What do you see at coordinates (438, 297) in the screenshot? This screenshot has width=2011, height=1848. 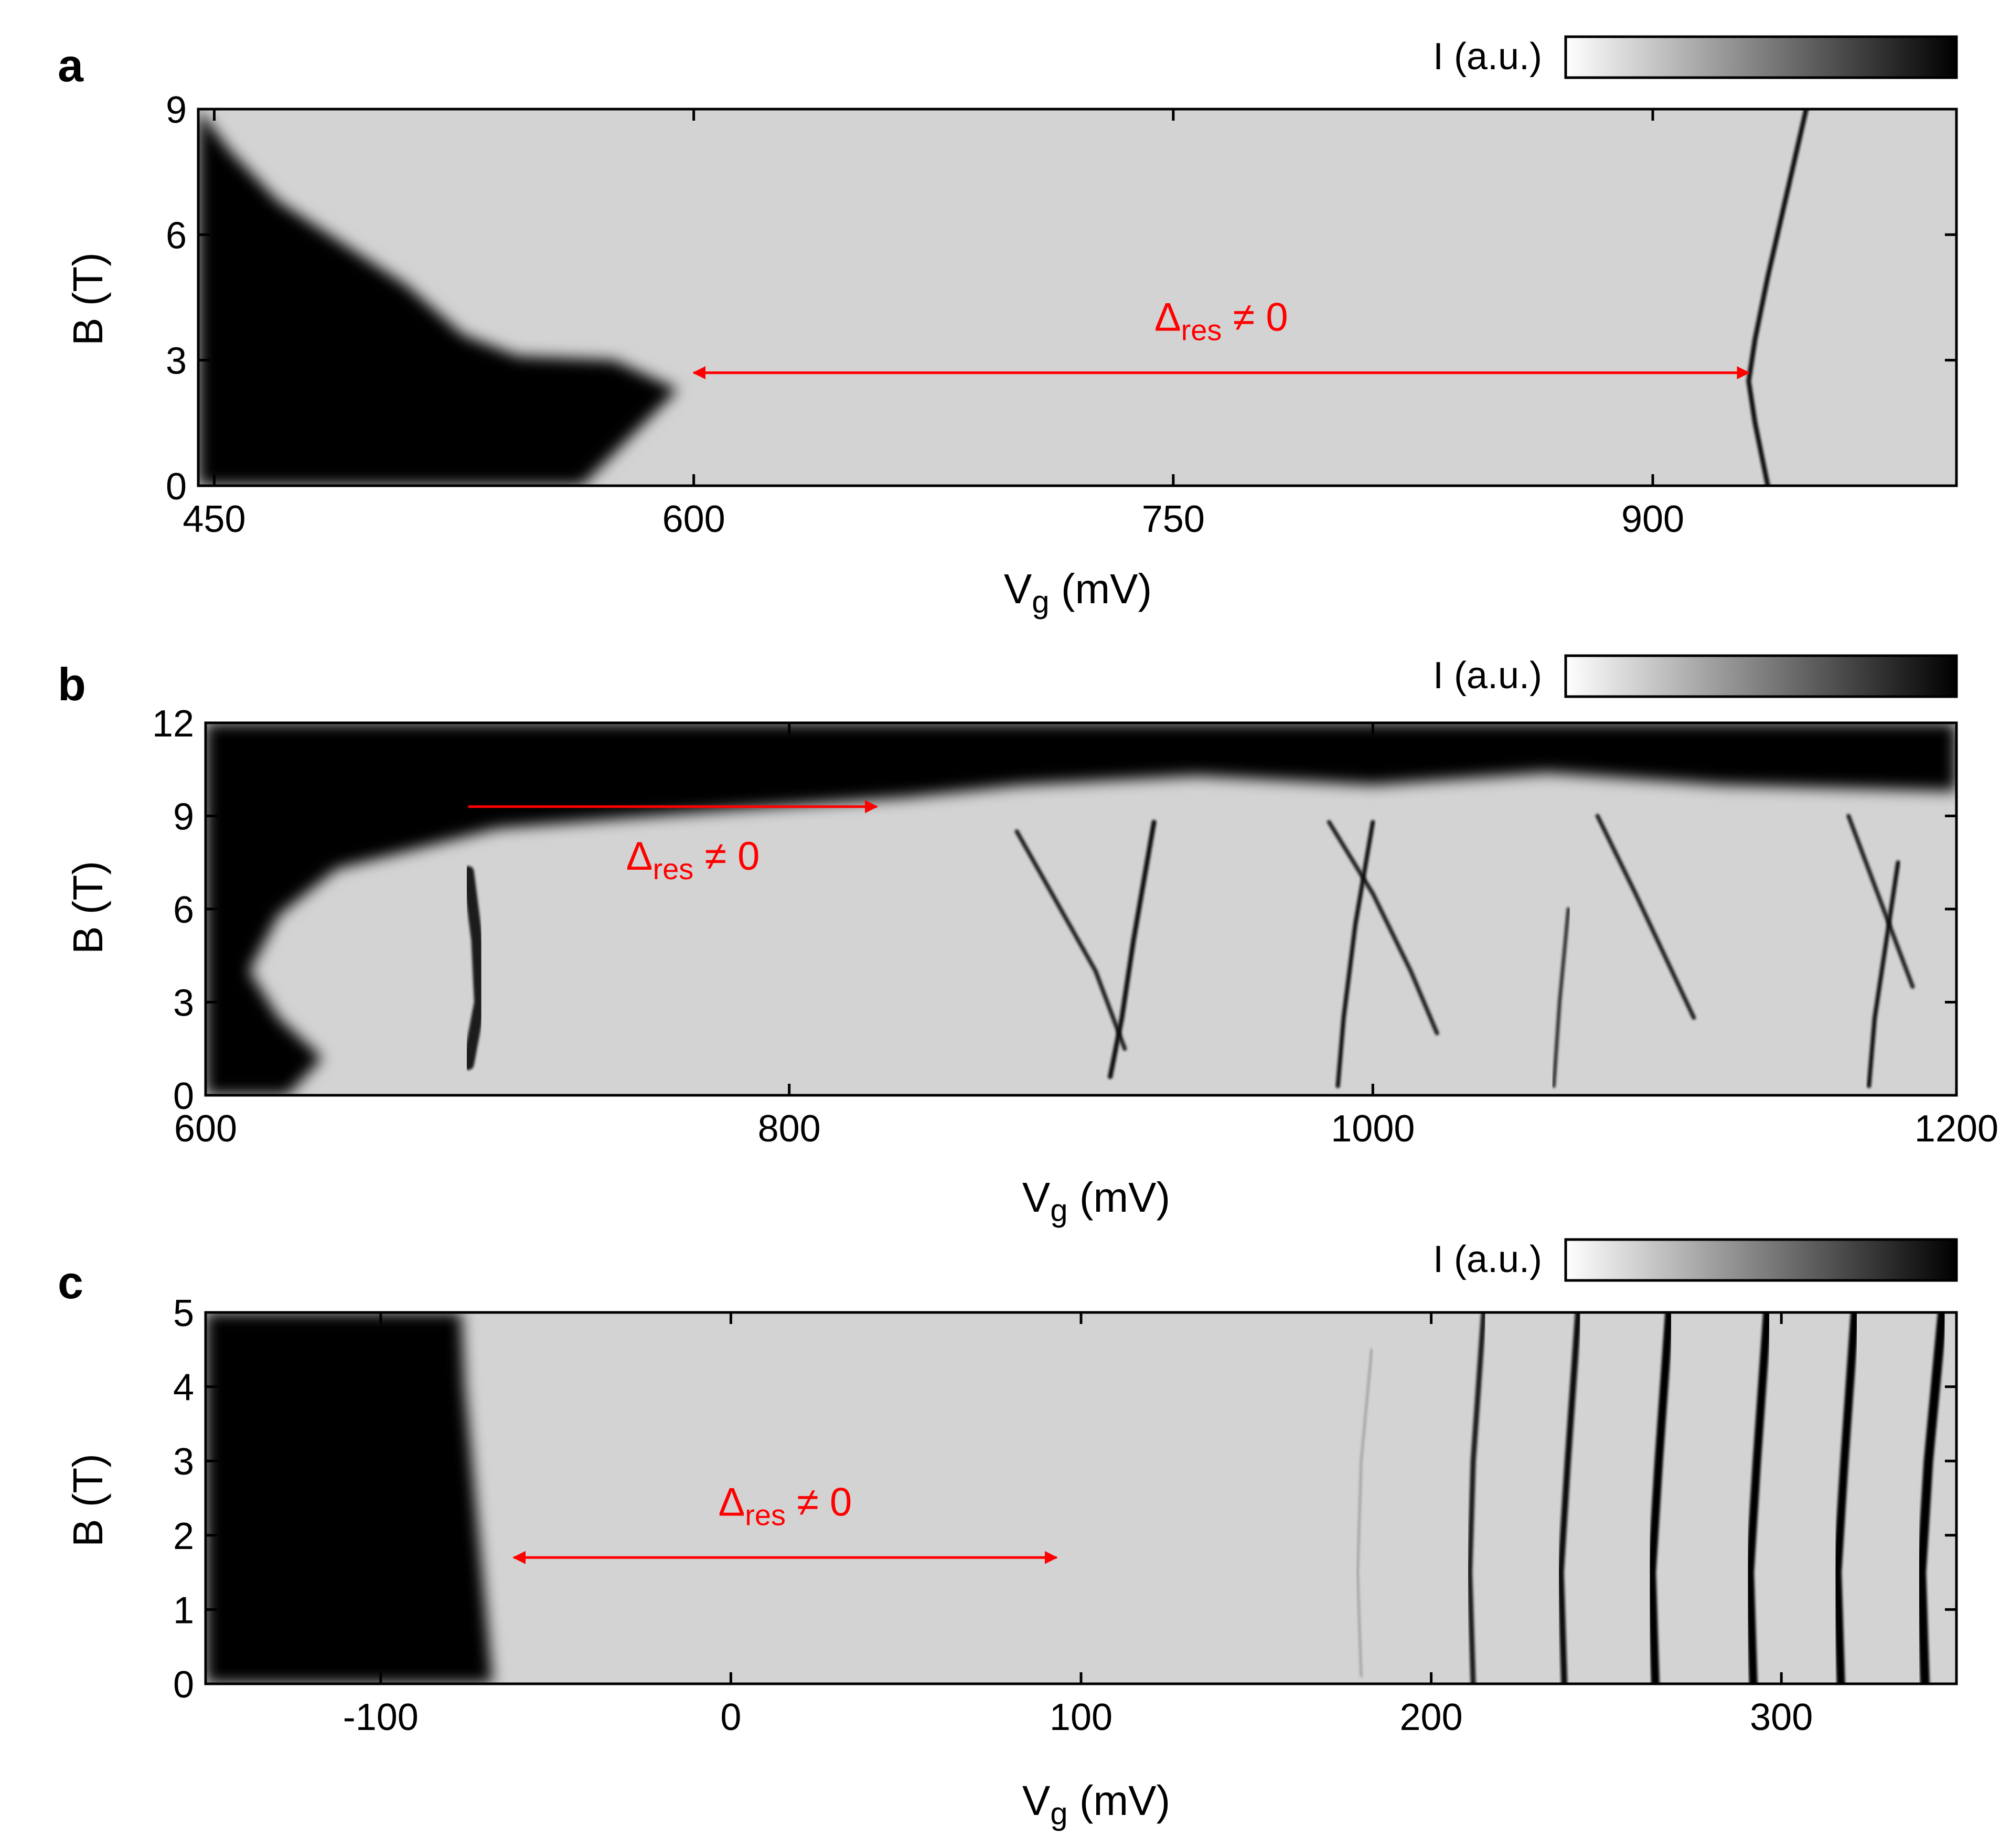 I see `heatmap-dark-region-a` at bounding box center [438, 297].